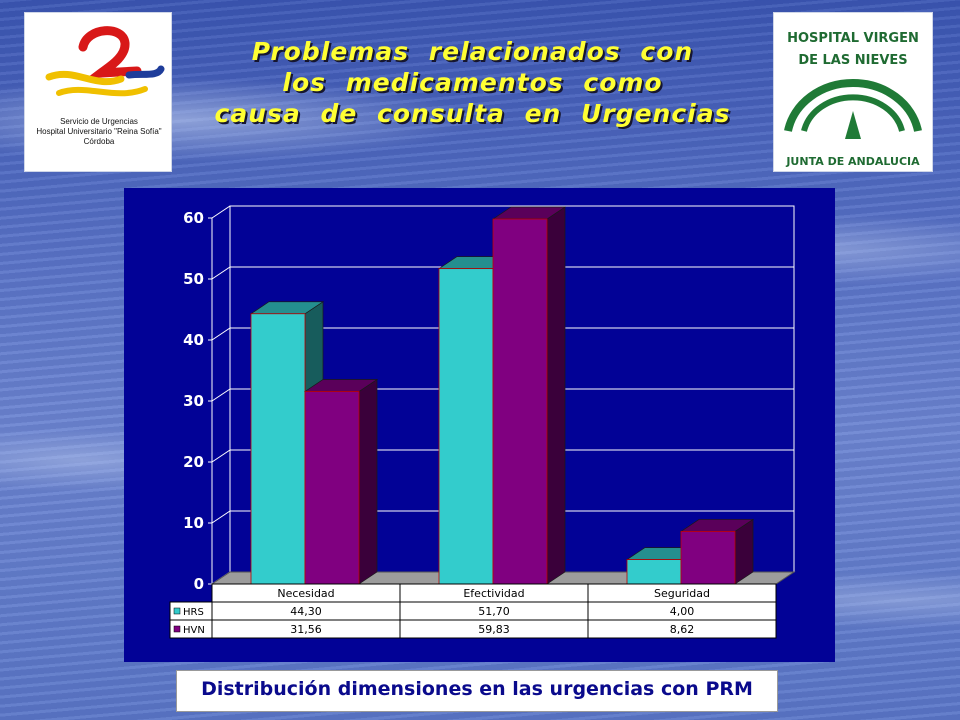 This screenshot has width=960, height=720. Describe the element at coordinates (105, 61) in the screenshot. I see `urgencias-emblem-icon` at that location.